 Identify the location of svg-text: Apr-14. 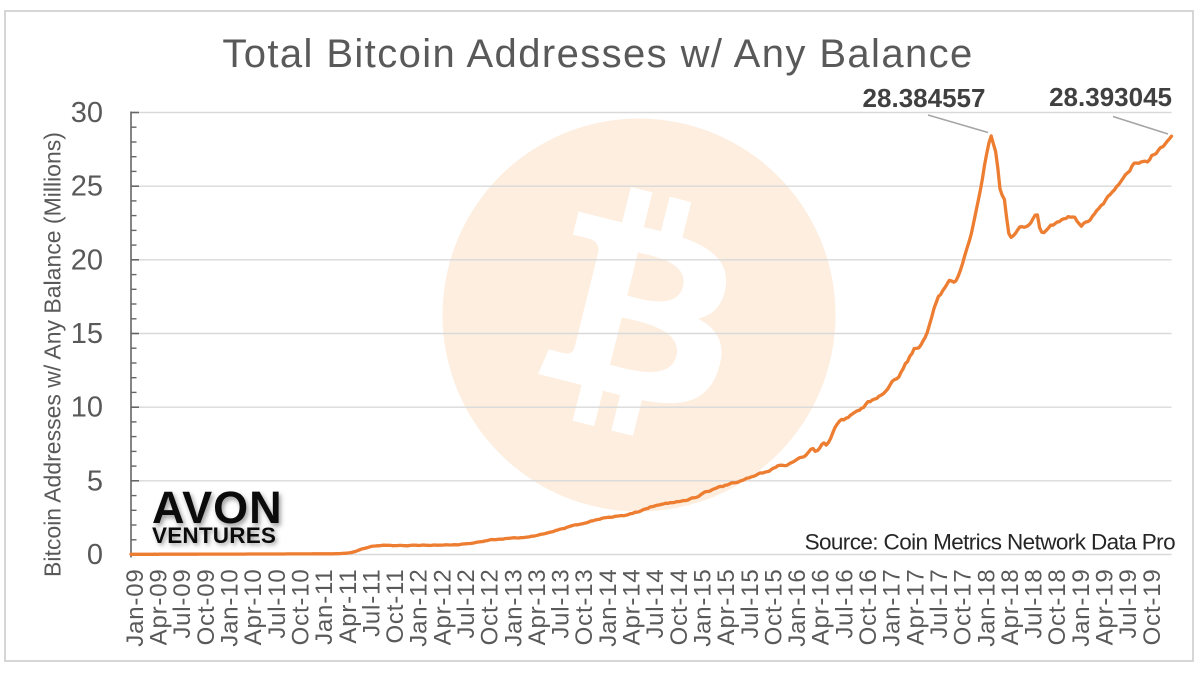
(632, 607).